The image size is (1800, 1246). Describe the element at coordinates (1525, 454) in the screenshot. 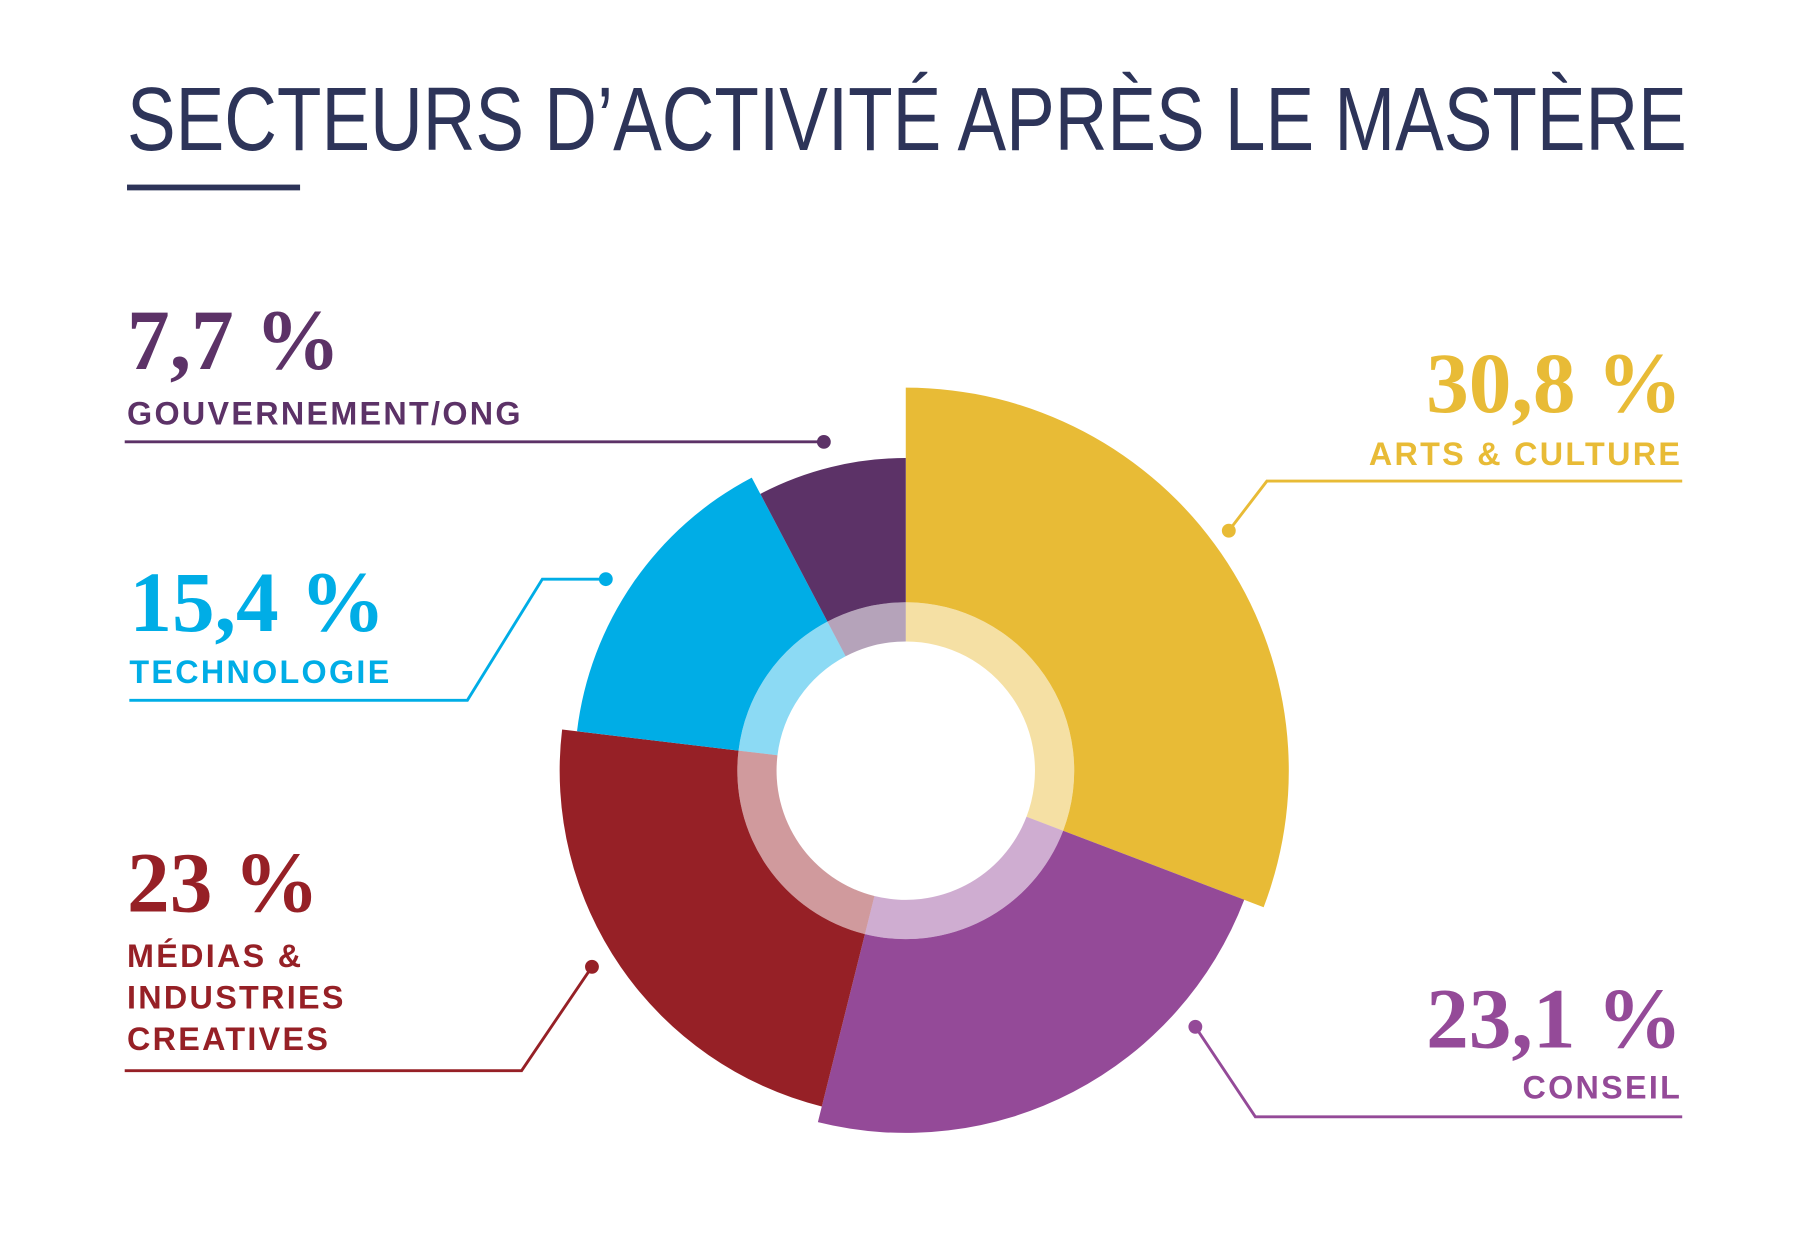

I see `category-label: ARTS & CULTURE` at that location.